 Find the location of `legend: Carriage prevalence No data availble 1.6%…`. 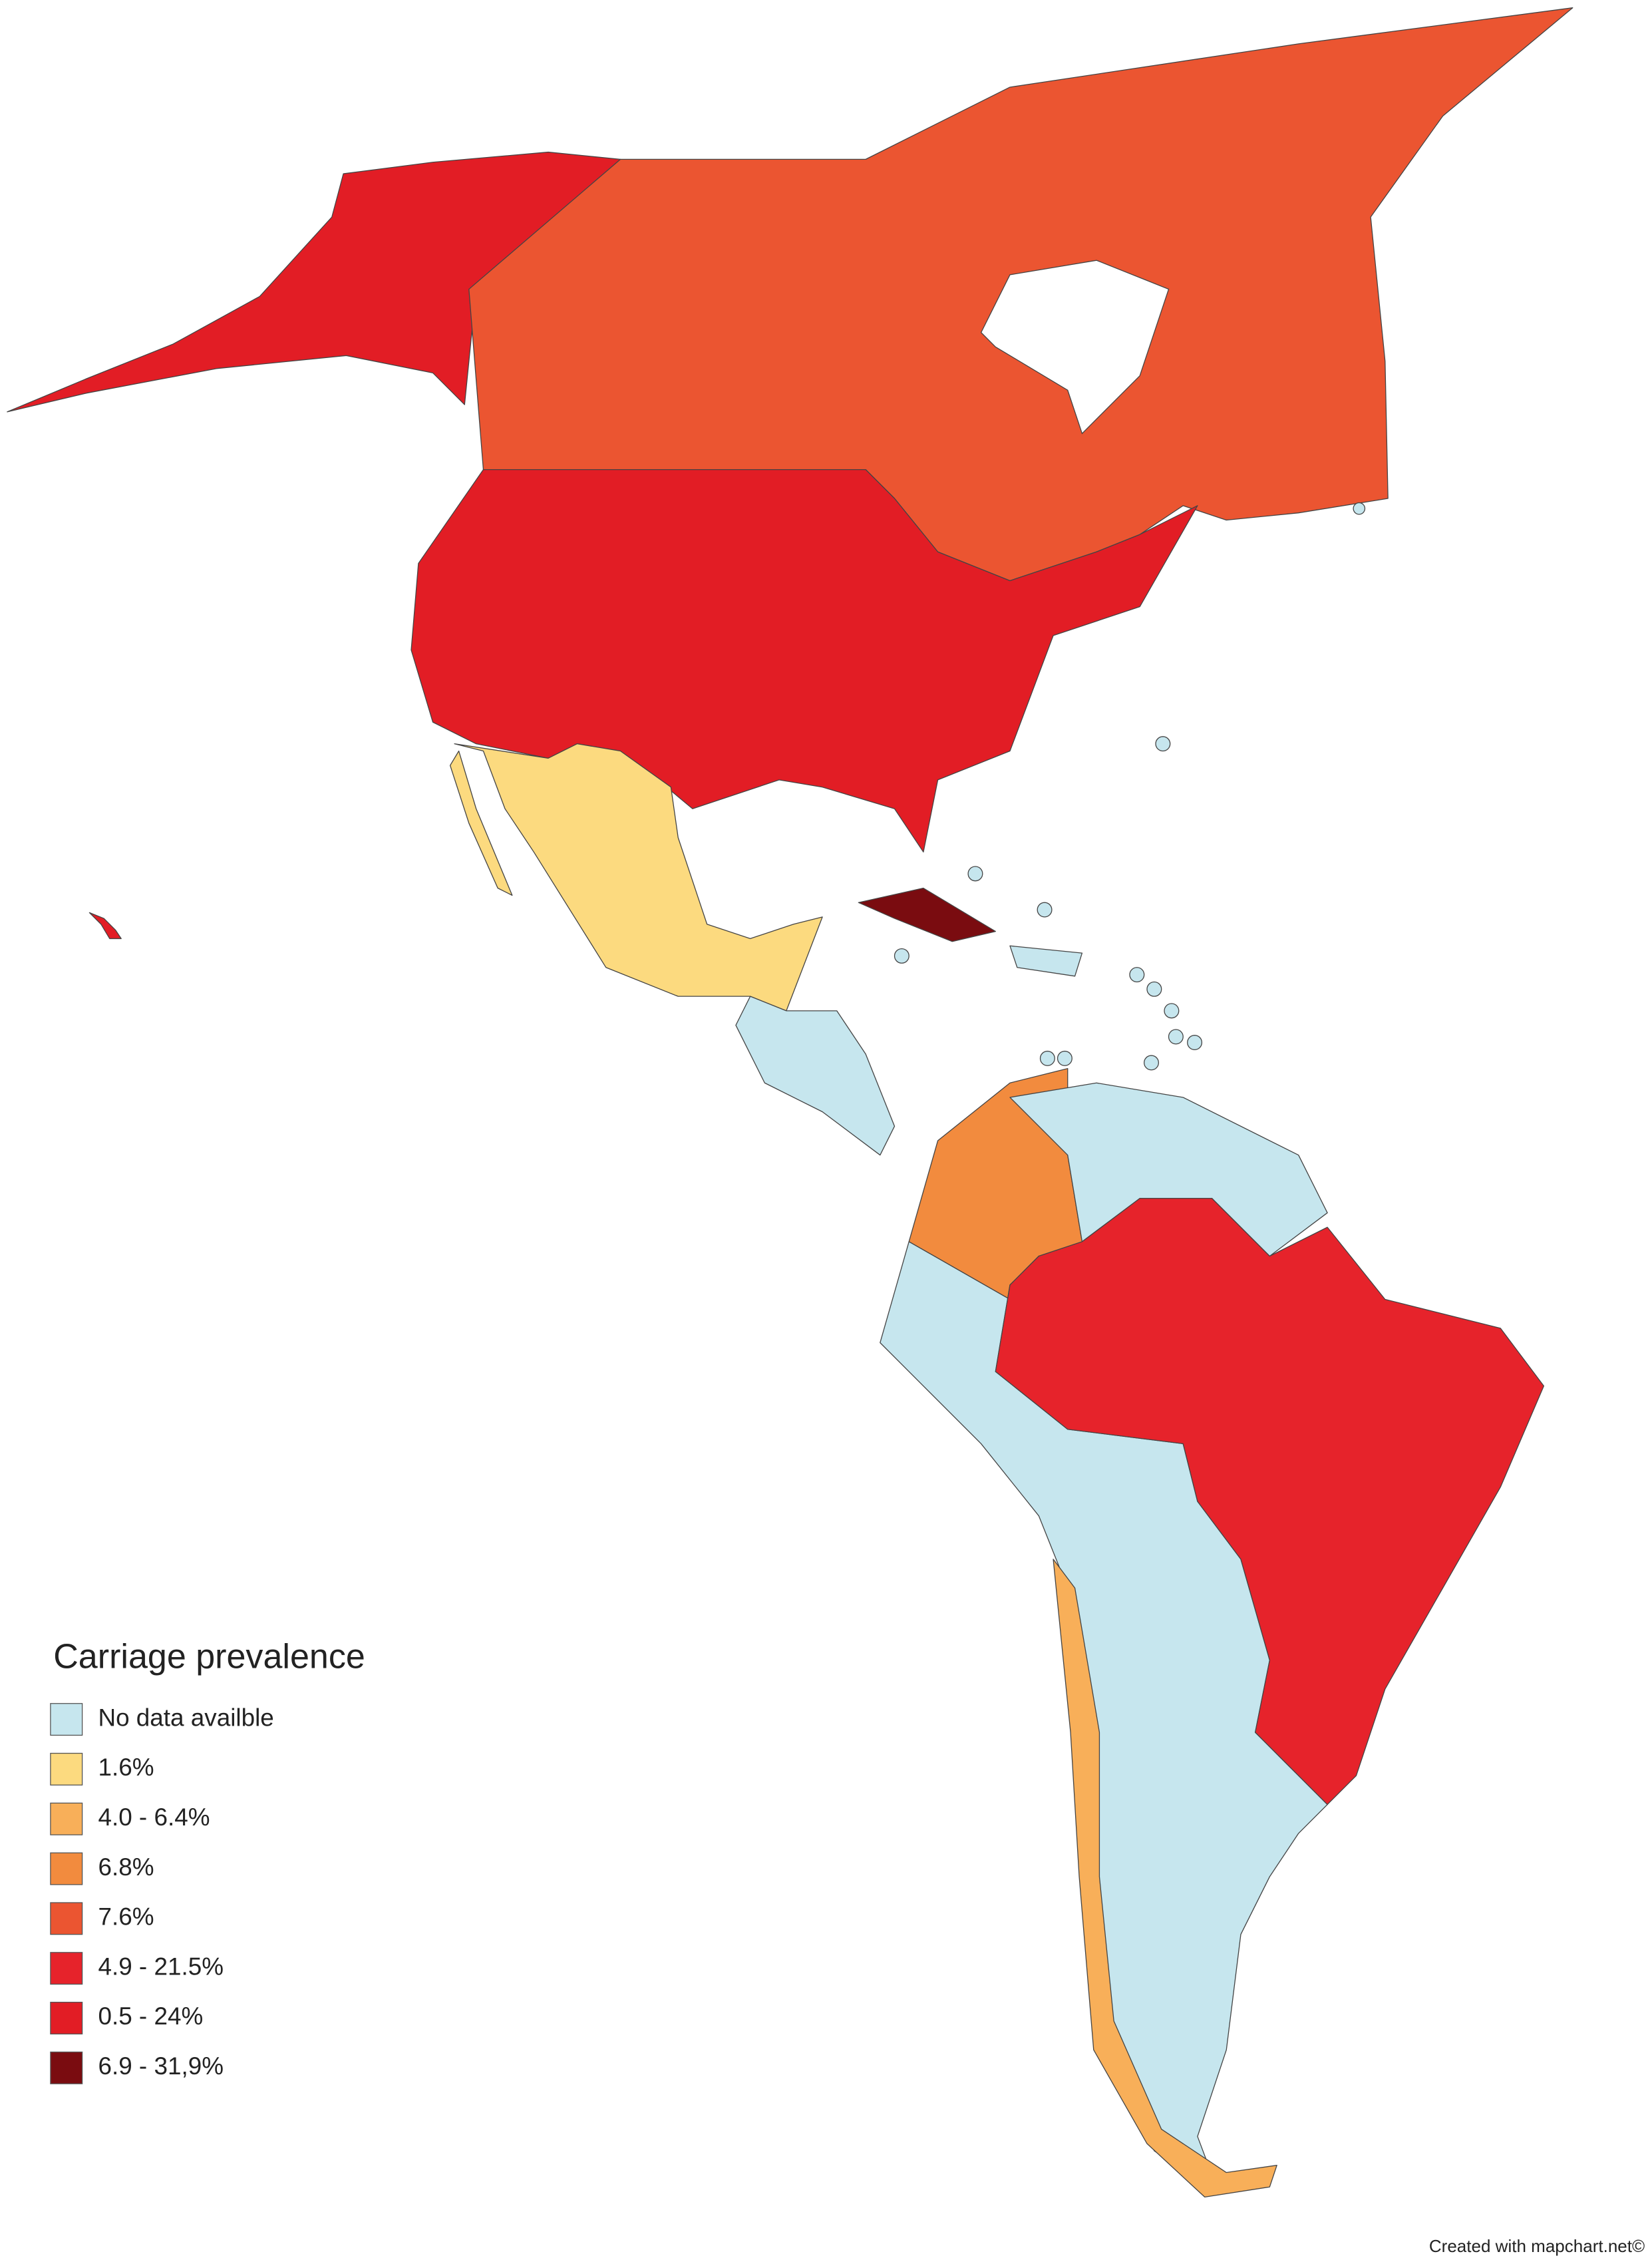

legend: Carriage prevalence No data availble 1.6%… is located at coordinates (208, 1860).